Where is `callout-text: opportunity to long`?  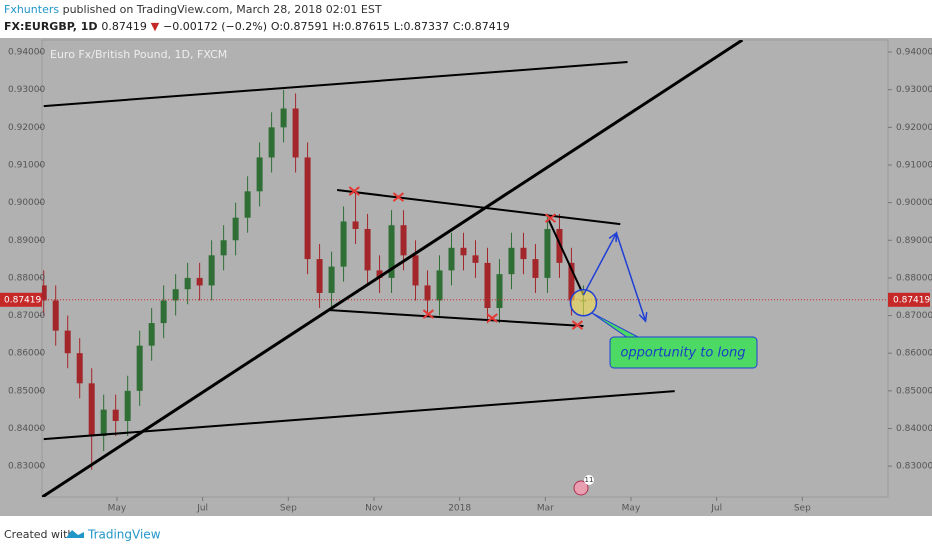 callout-text: opportunity to long is located at coordinates (682, 353).